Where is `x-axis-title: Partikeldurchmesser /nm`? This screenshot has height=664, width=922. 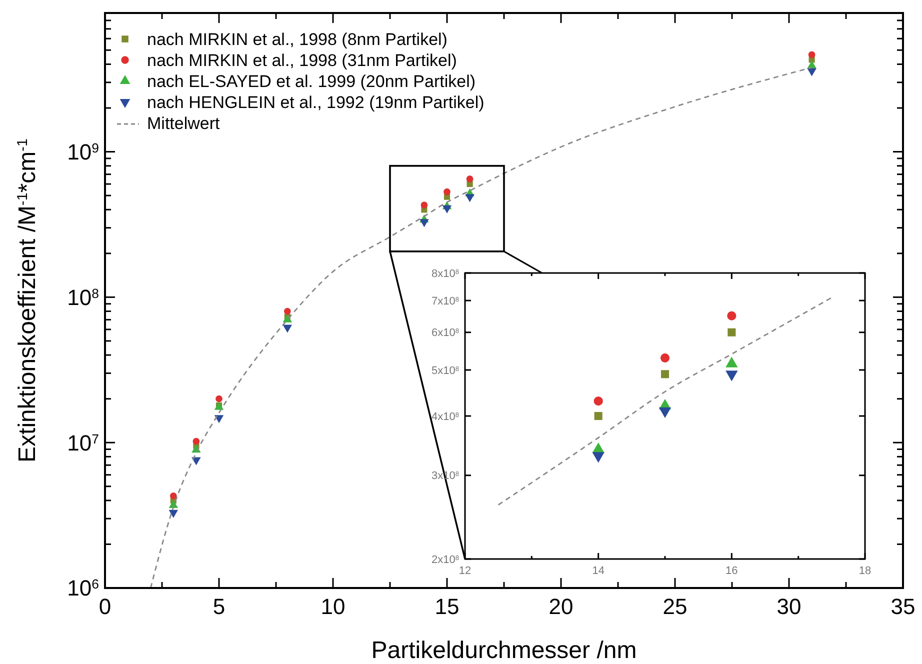 x-axis-title: Partikeldurchmesser /nm is located at coordinates (504, 650).